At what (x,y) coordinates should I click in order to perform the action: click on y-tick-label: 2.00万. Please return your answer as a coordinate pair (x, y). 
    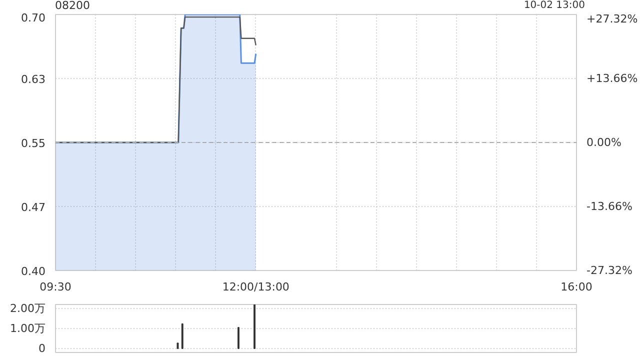
    Looking at the image, I should click on (28, 308).